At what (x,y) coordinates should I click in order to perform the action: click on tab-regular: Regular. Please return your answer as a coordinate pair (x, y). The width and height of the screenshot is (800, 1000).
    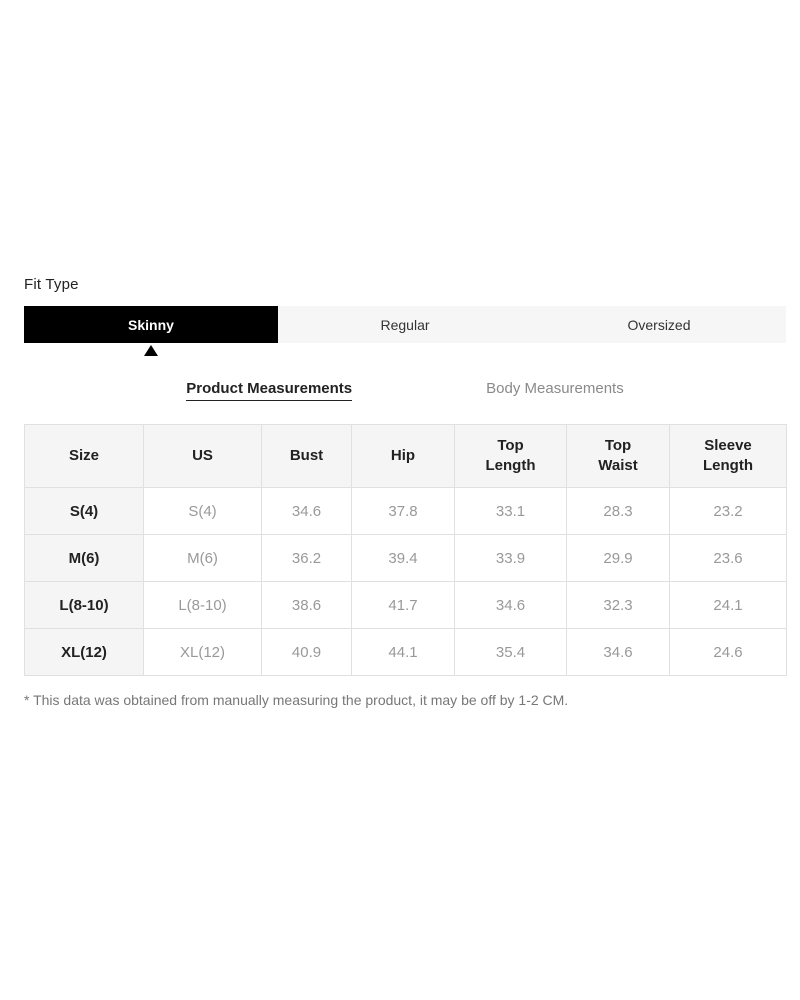
    Looking at the image, I should click on (405, 324).